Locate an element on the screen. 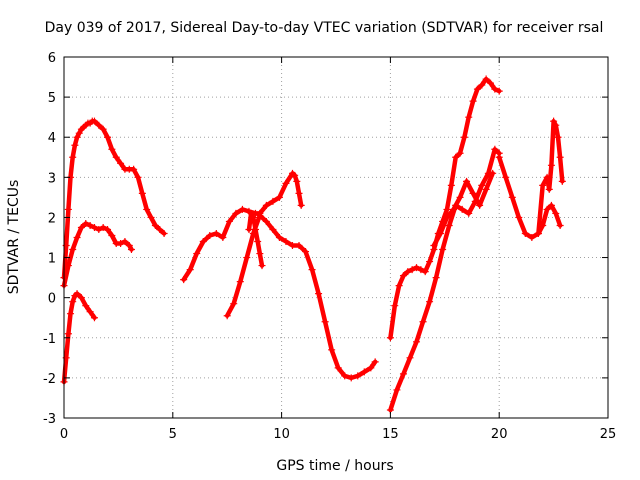 This screenshot has width=640, height=480. x-tick-label: 10 is located at coordinates (281, 434).